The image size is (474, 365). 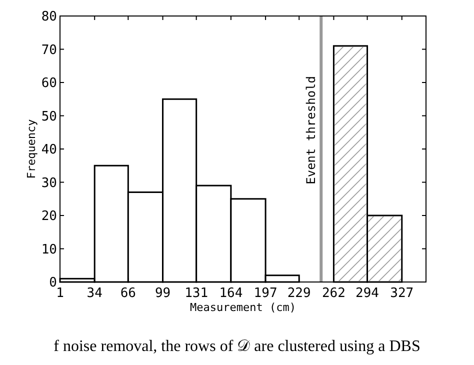 I want to click on x-tick-label: 99, so click(x=162, y=293).